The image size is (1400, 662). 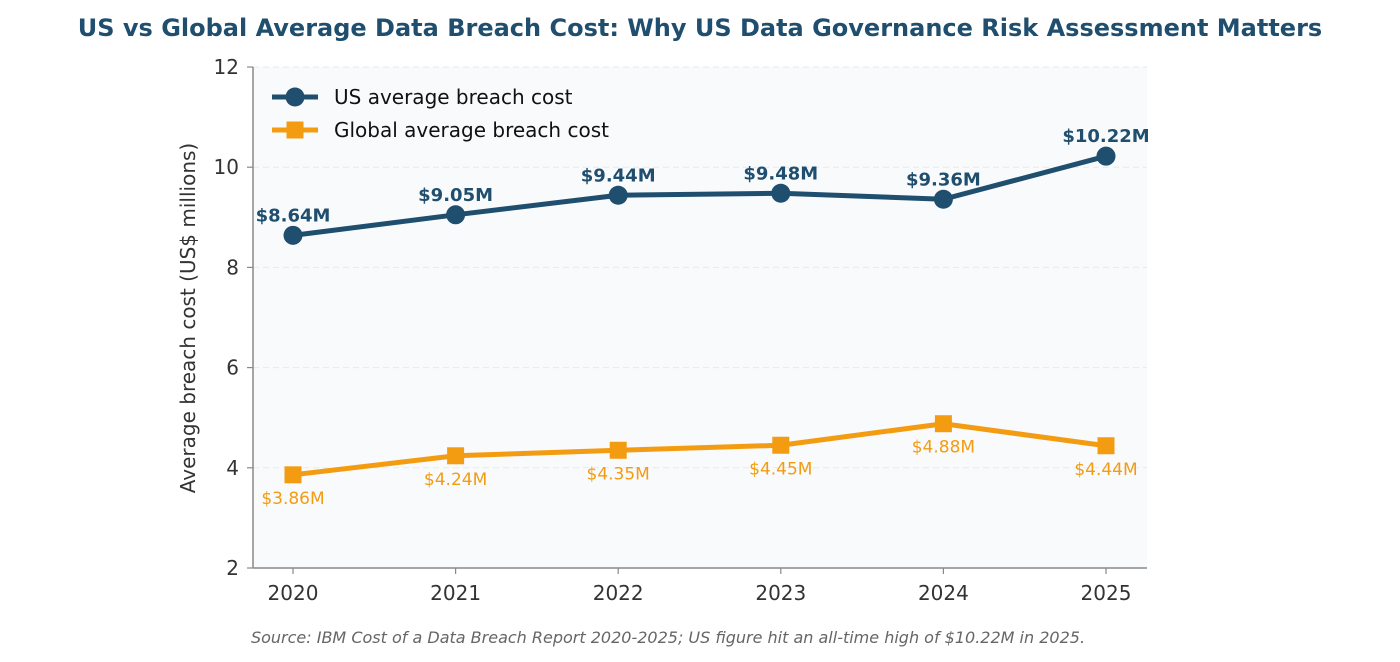 What do you see at coordinates (699, 195) in the screenshot?
I see `us-series-line` at bounding box center [699, 195].